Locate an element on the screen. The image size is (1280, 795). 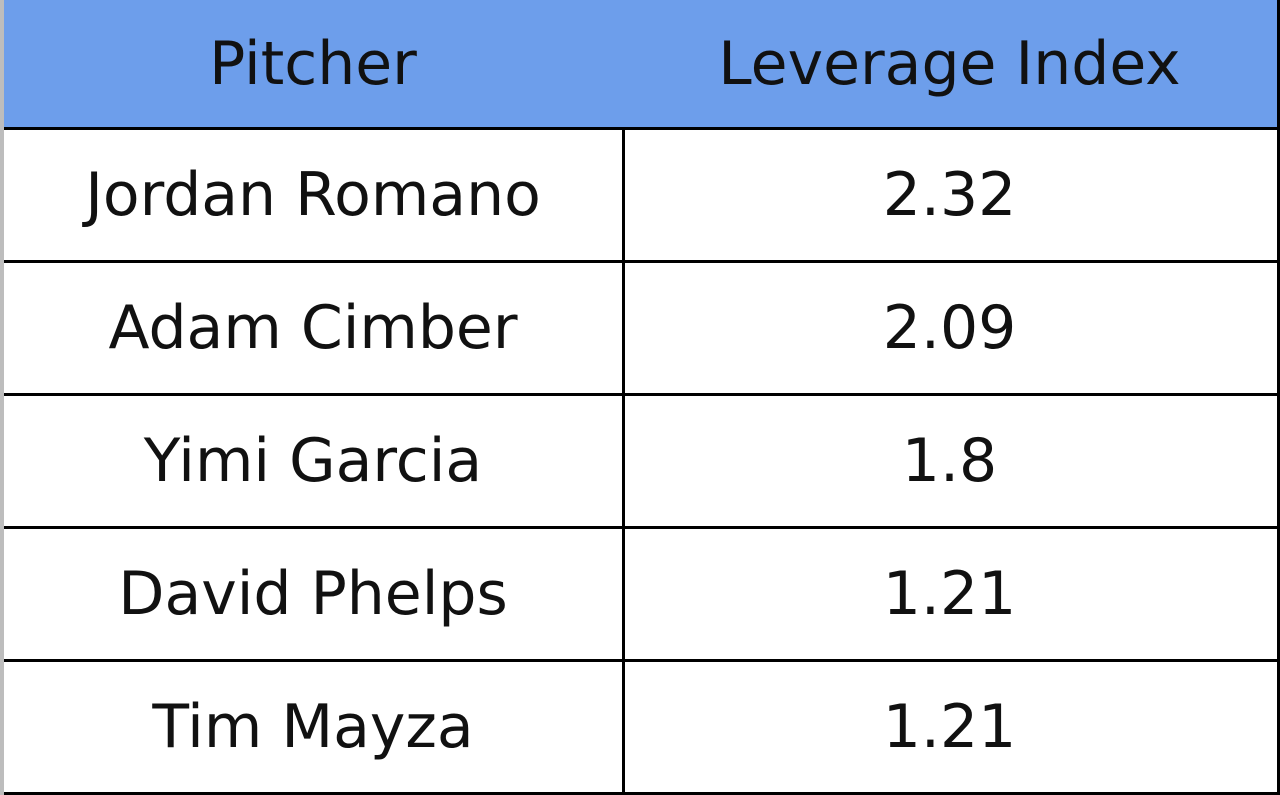
leverage-index: 1.8 is located at coordinates (951, 462).